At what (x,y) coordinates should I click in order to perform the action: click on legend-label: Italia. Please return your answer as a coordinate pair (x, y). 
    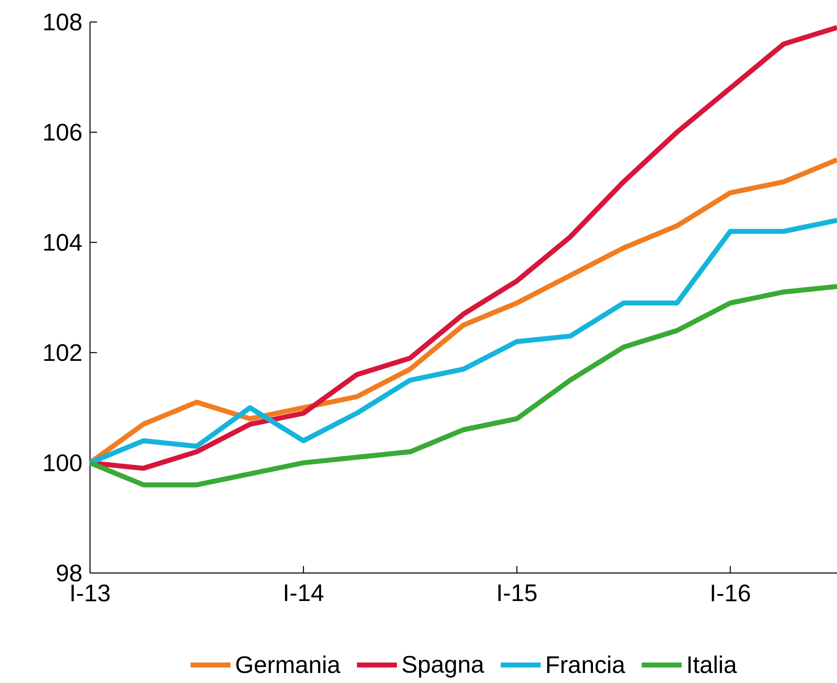
    Looking at the image, I should click on (712, 665).